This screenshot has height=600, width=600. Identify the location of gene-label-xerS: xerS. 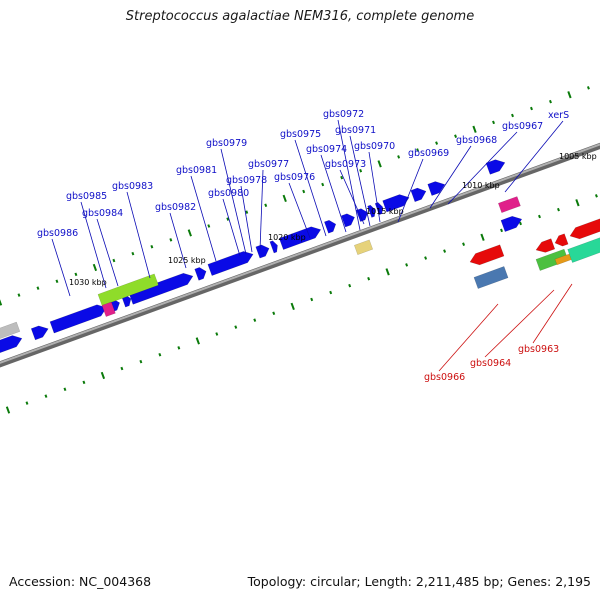
(558, 115).